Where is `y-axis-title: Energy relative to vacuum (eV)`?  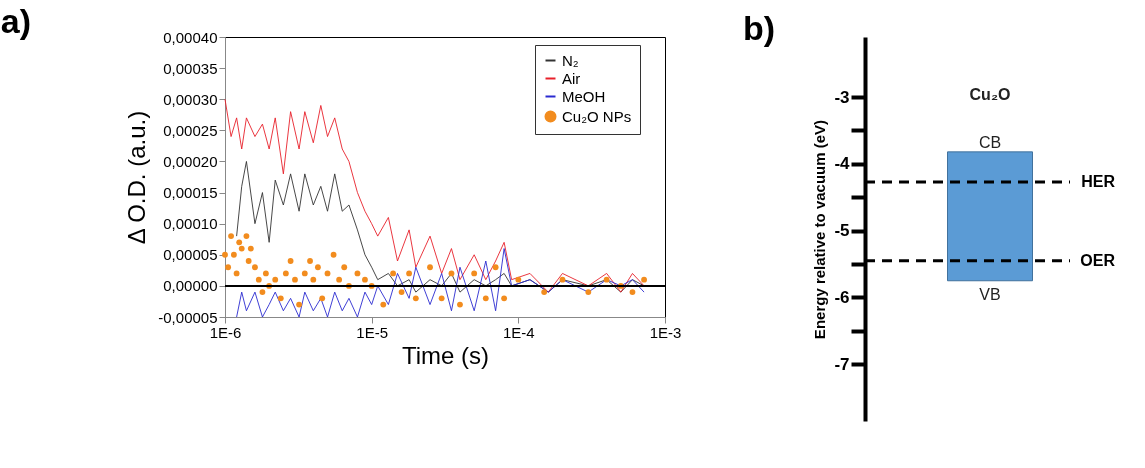 y-axis-title: Energy relative to vacuum (eV) is located at coordinates (820, 229).